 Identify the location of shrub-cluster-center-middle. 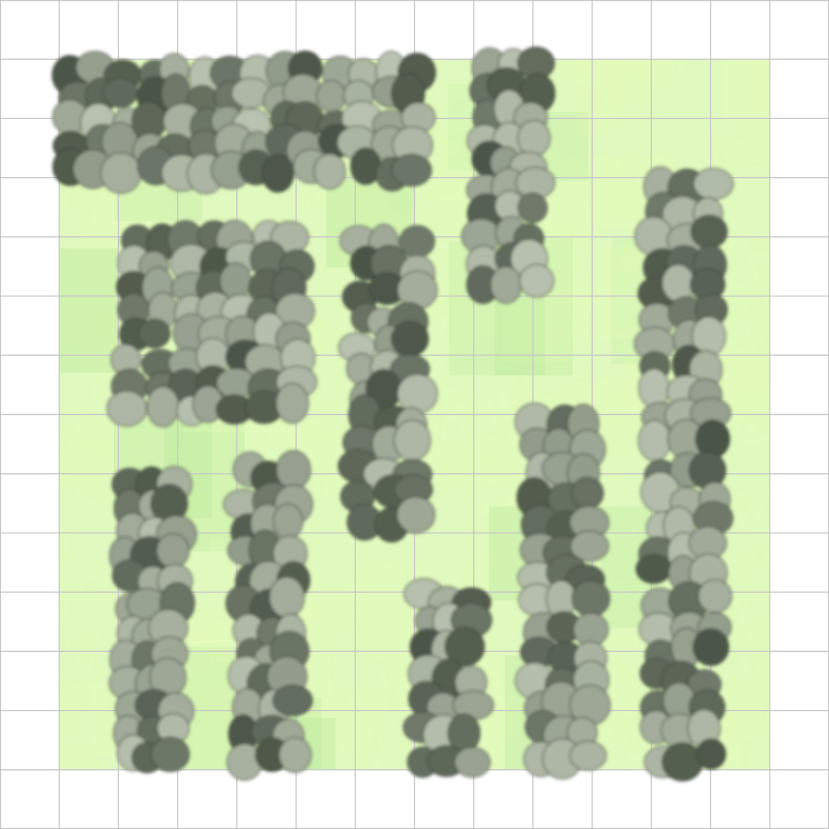
(388, 383).